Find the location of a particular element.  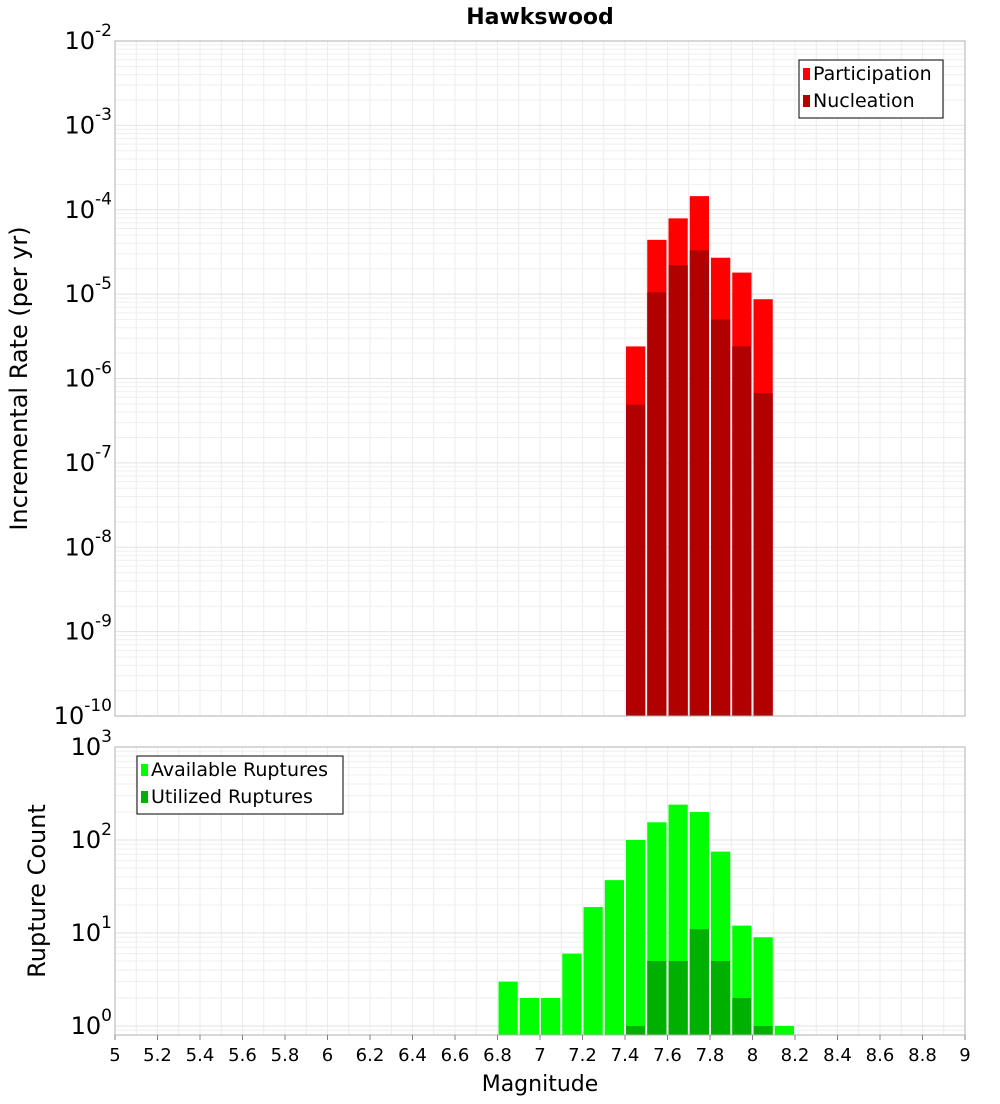

chart-title: Hawkswood is located at coordinates (540, 17).